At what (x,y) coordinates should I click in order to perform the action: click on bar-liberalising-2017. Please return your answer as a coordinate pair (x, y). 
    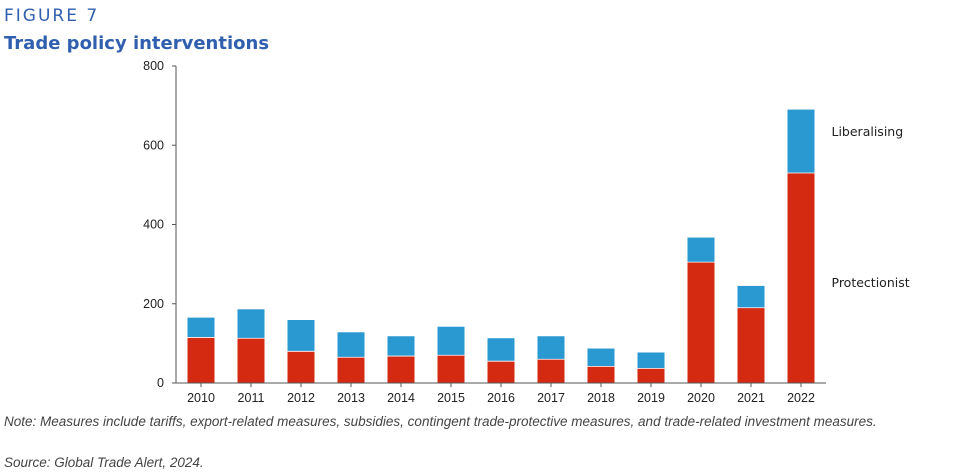
    Looking at the image, I should click on (551, 348).